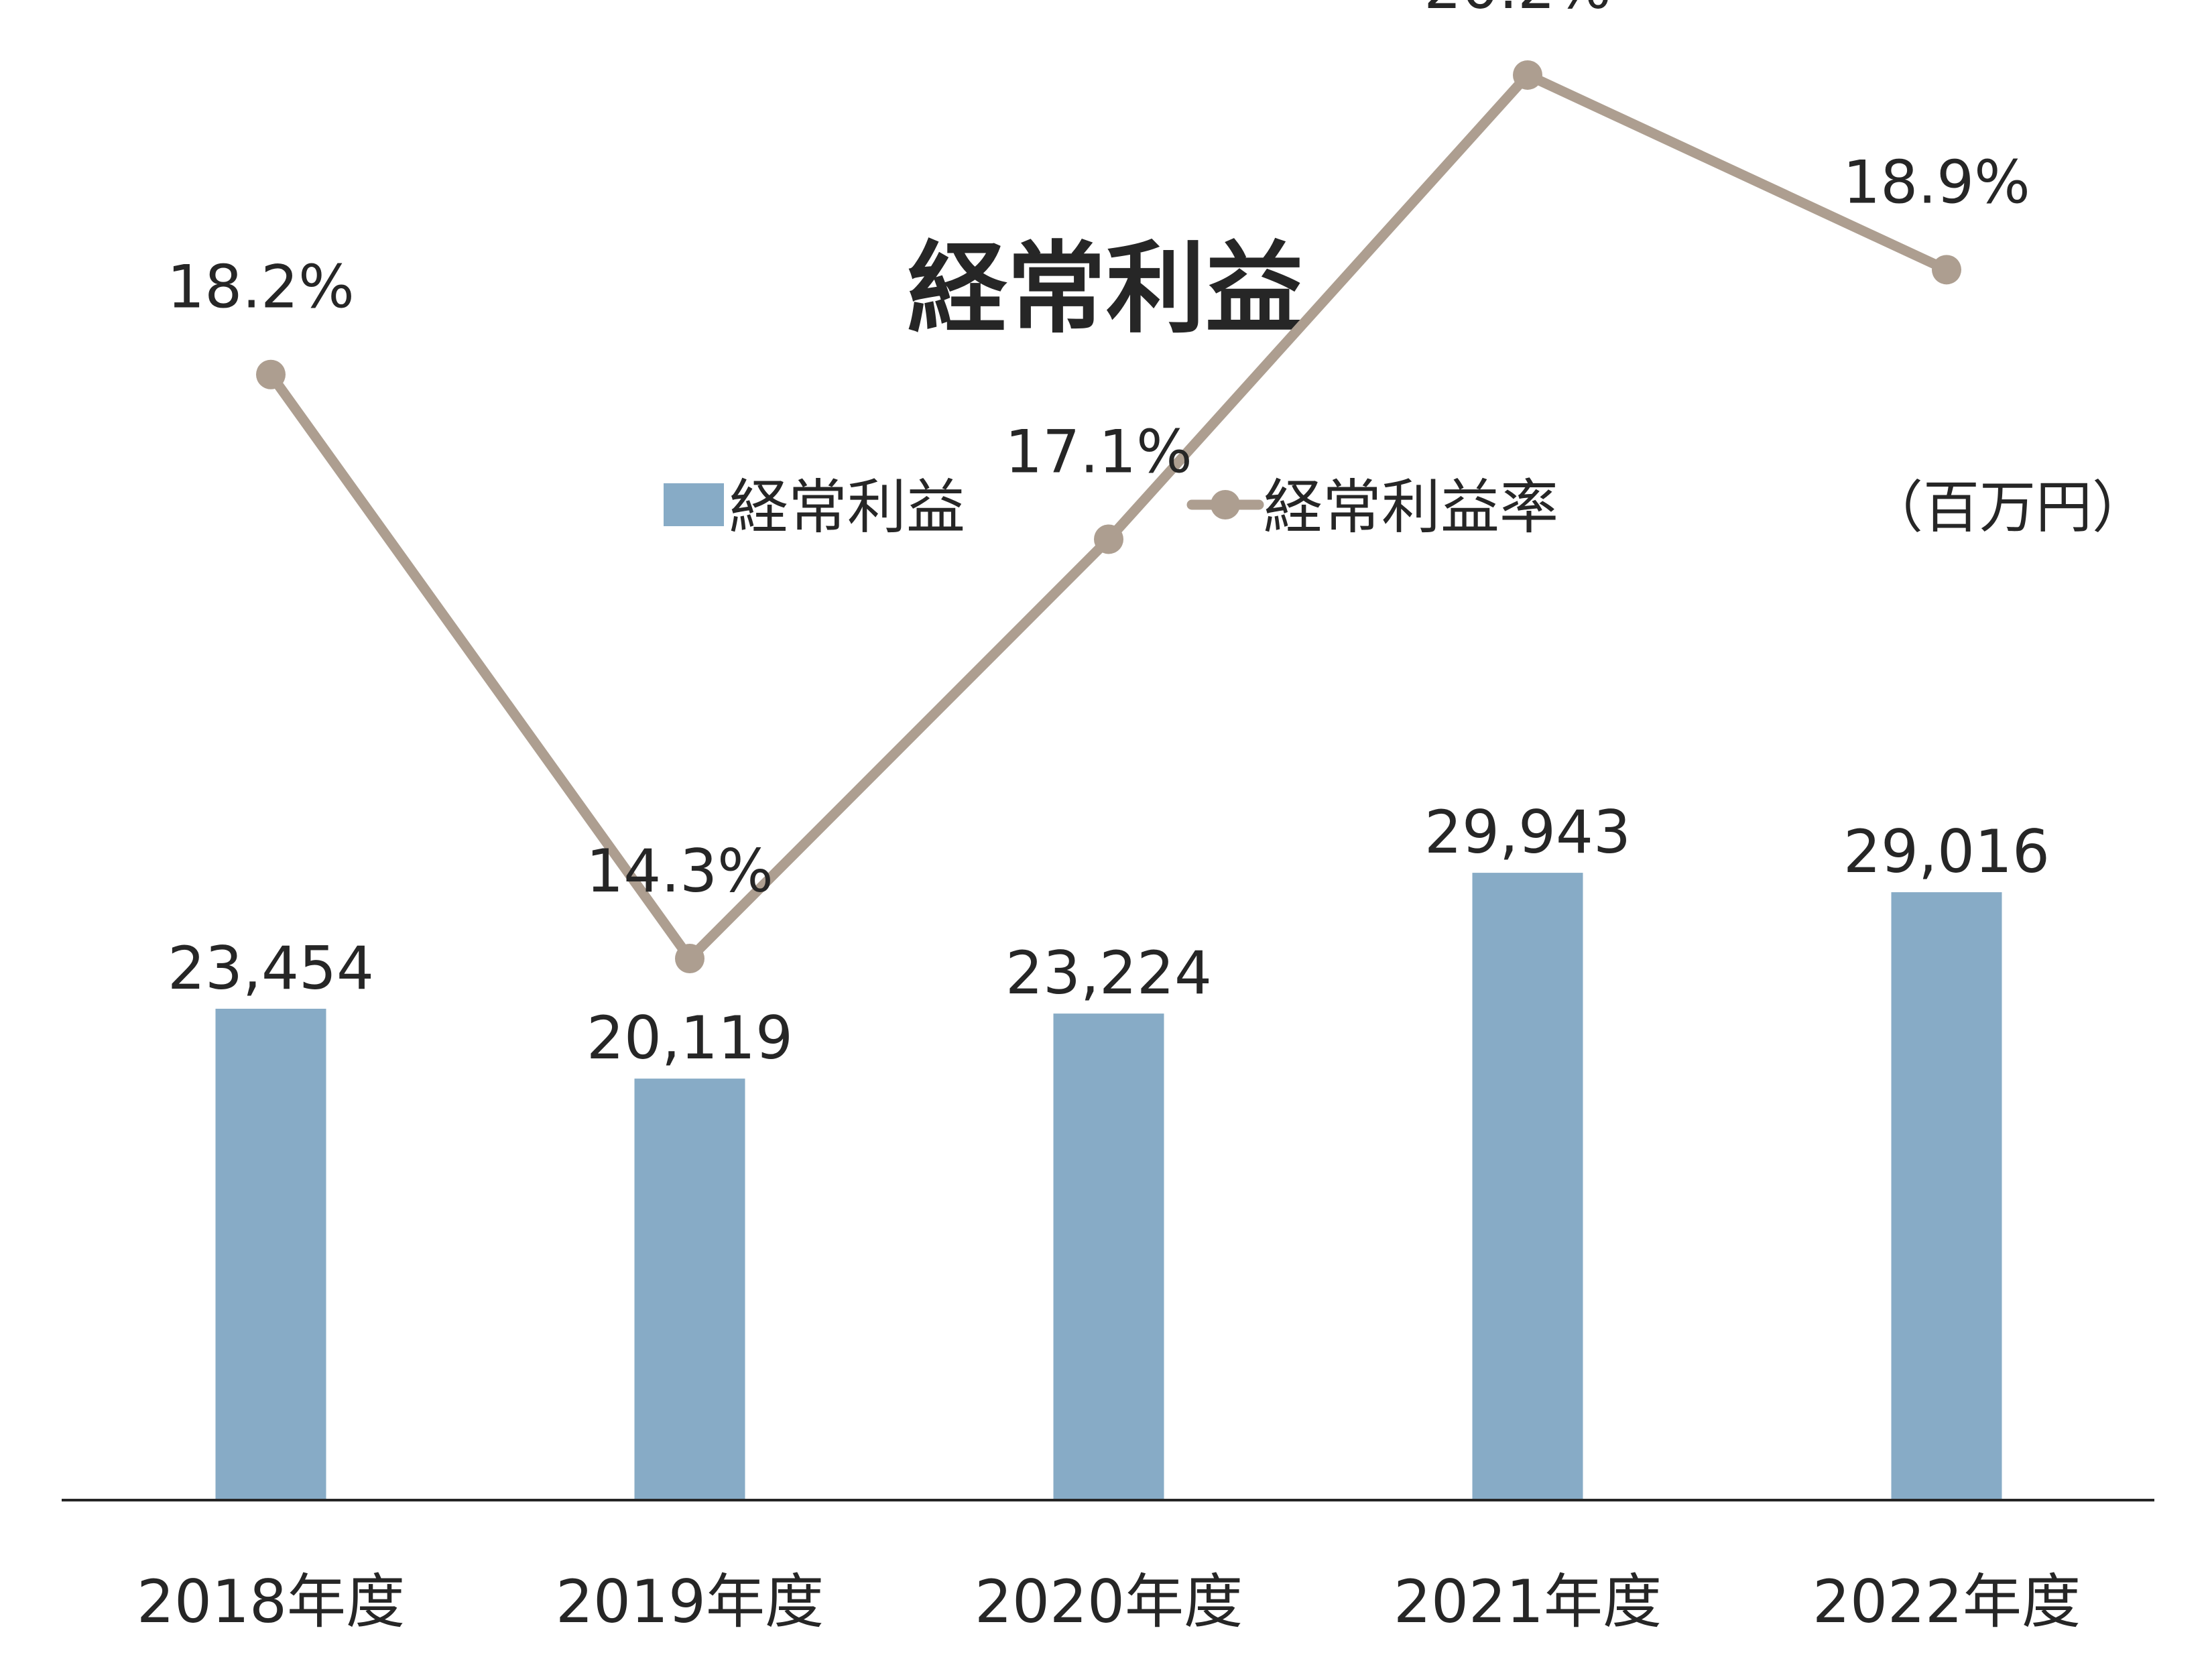 Image resolution: width=2212 pixels, height=1663 pixels. What do you see at coordinates (271, 968) in the screenshot?
I see `bar-value-label: 23,454` at bounding box center [271, 968].